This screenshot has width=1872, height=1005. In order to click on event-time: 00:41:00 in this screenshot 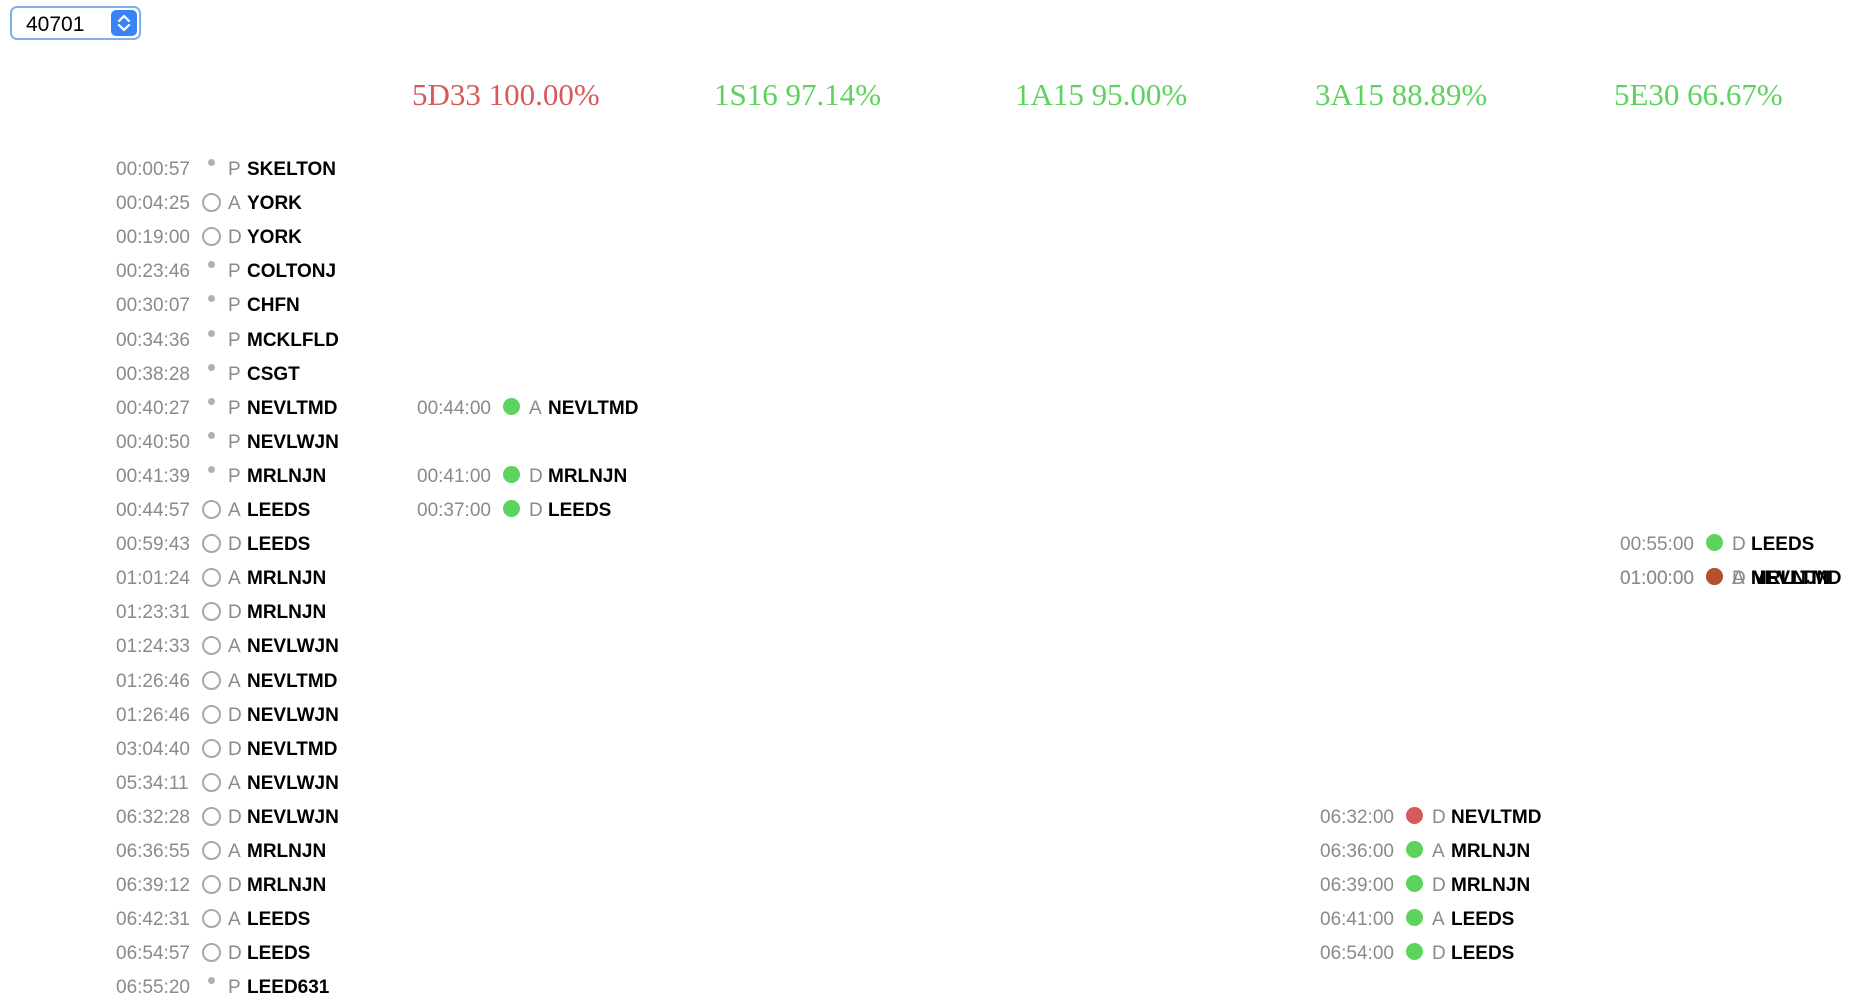, I will do `click(454, 476)`.